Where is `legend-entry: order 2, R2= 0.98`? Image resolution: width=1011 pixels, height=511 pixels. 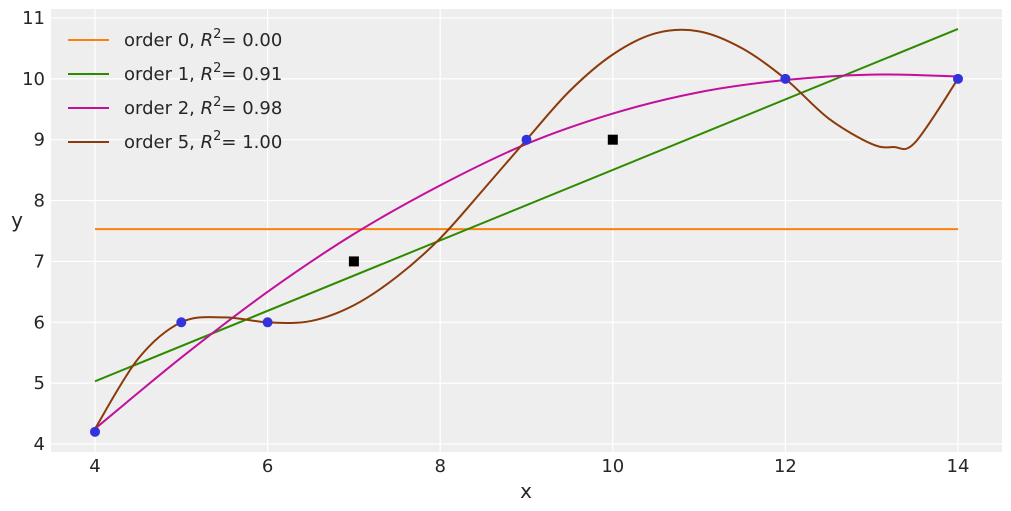 legend-entry: order 2, R2= 0.98 is located at coordinates (175, 107).